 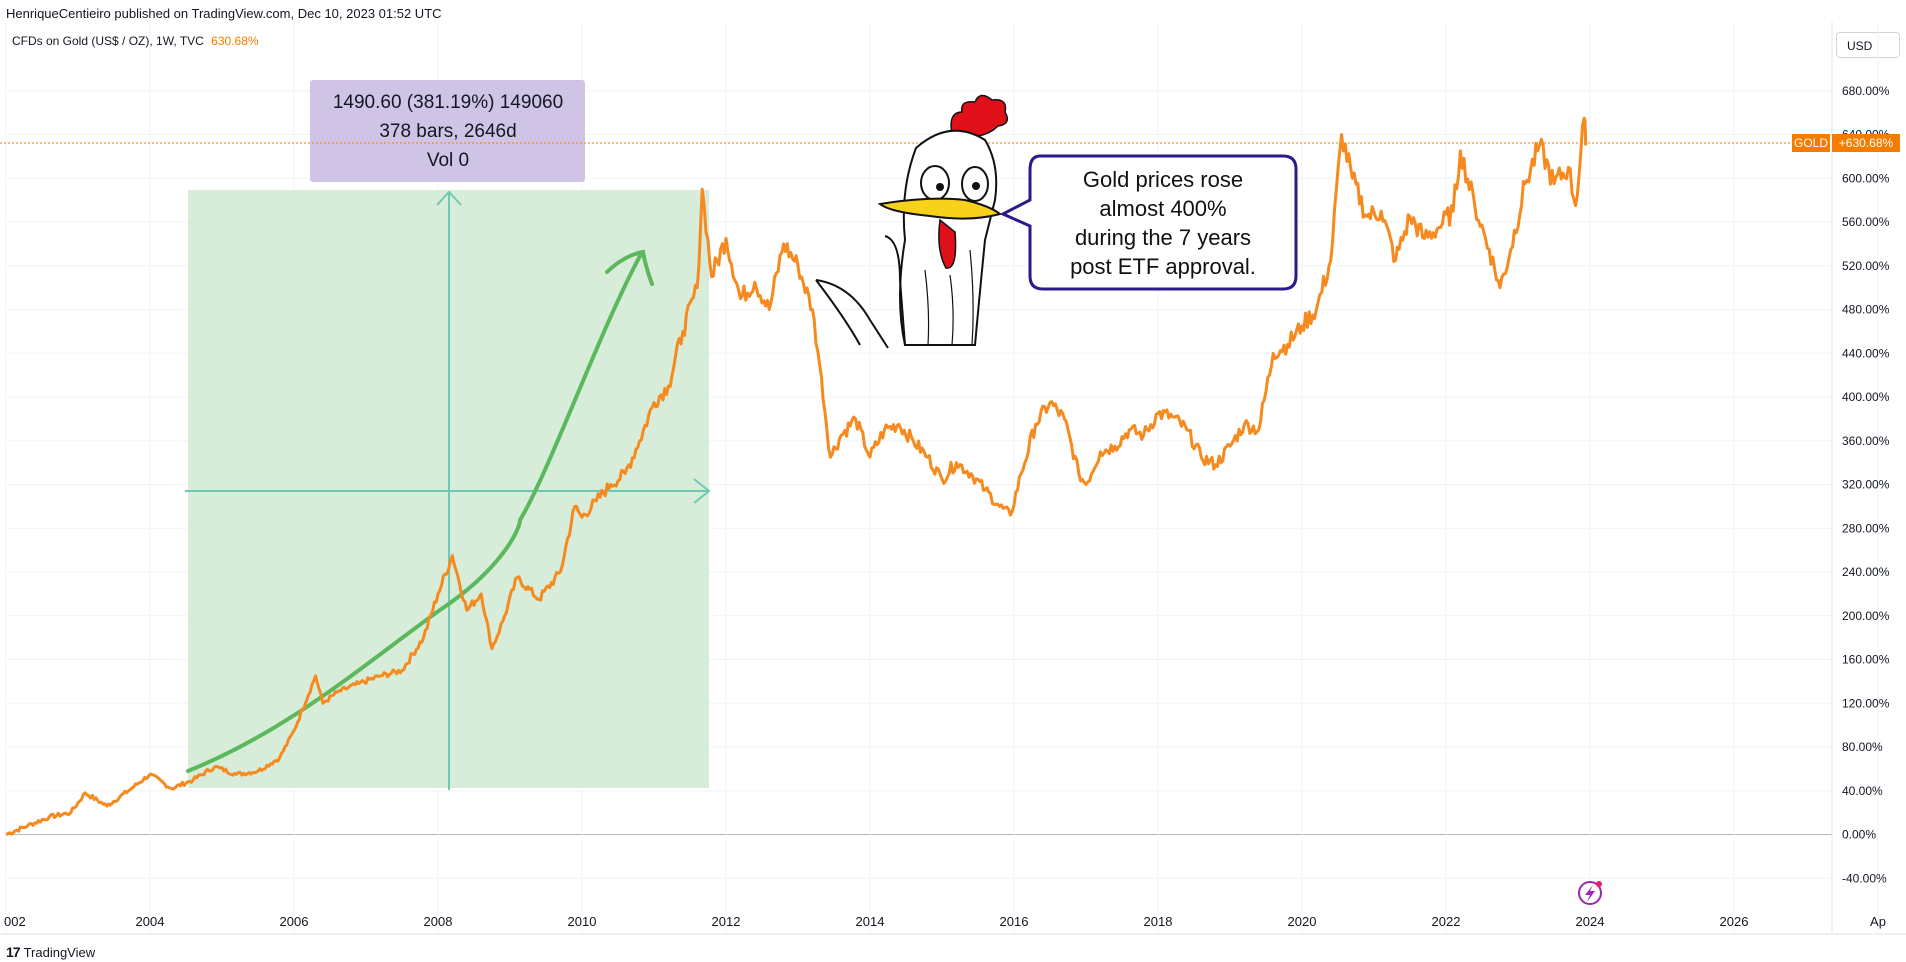 I want to click on x-tick-label: 2014, so click(x=870, y=921).